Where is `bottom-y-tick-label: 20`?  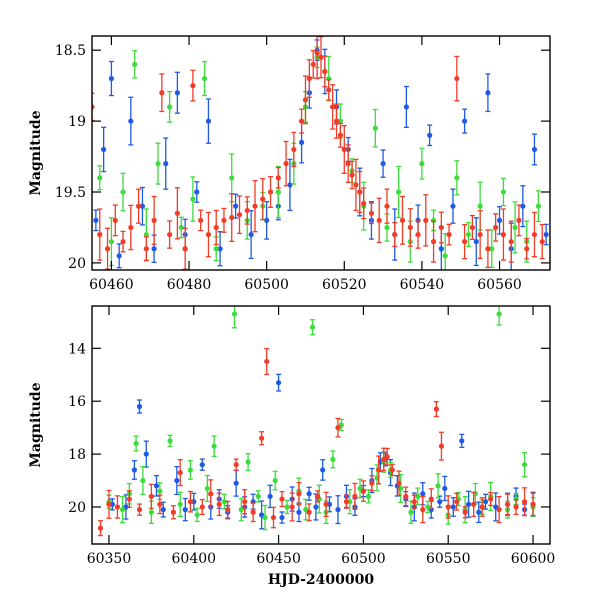 bottom-y-tick-label: 20 is located at coordinates (77, 508).